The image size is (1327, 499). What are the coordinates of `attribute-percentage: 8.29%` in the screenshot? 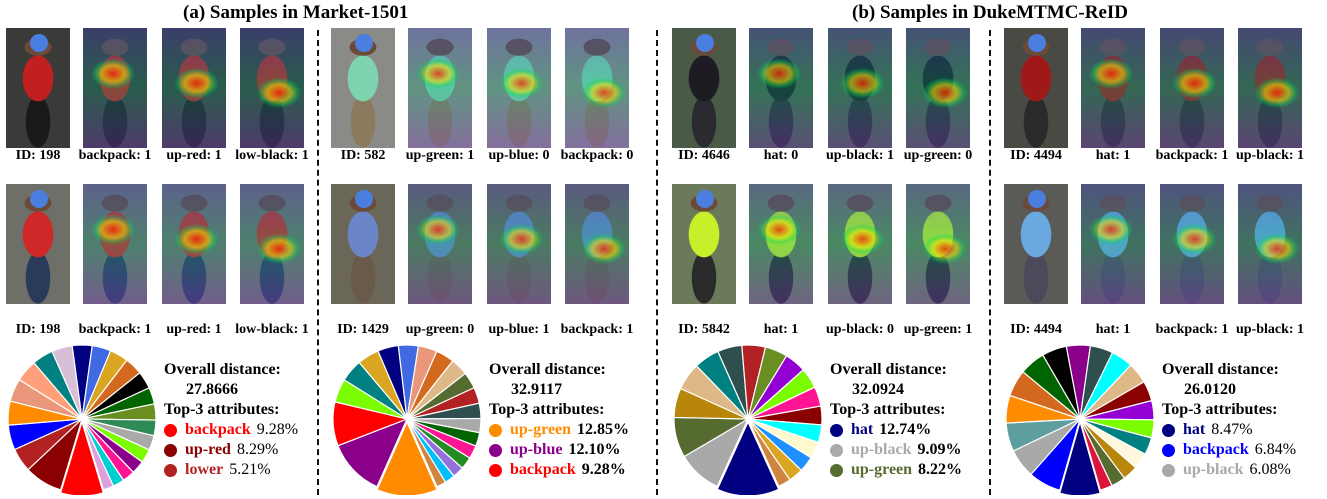 It's located at (257, 449).